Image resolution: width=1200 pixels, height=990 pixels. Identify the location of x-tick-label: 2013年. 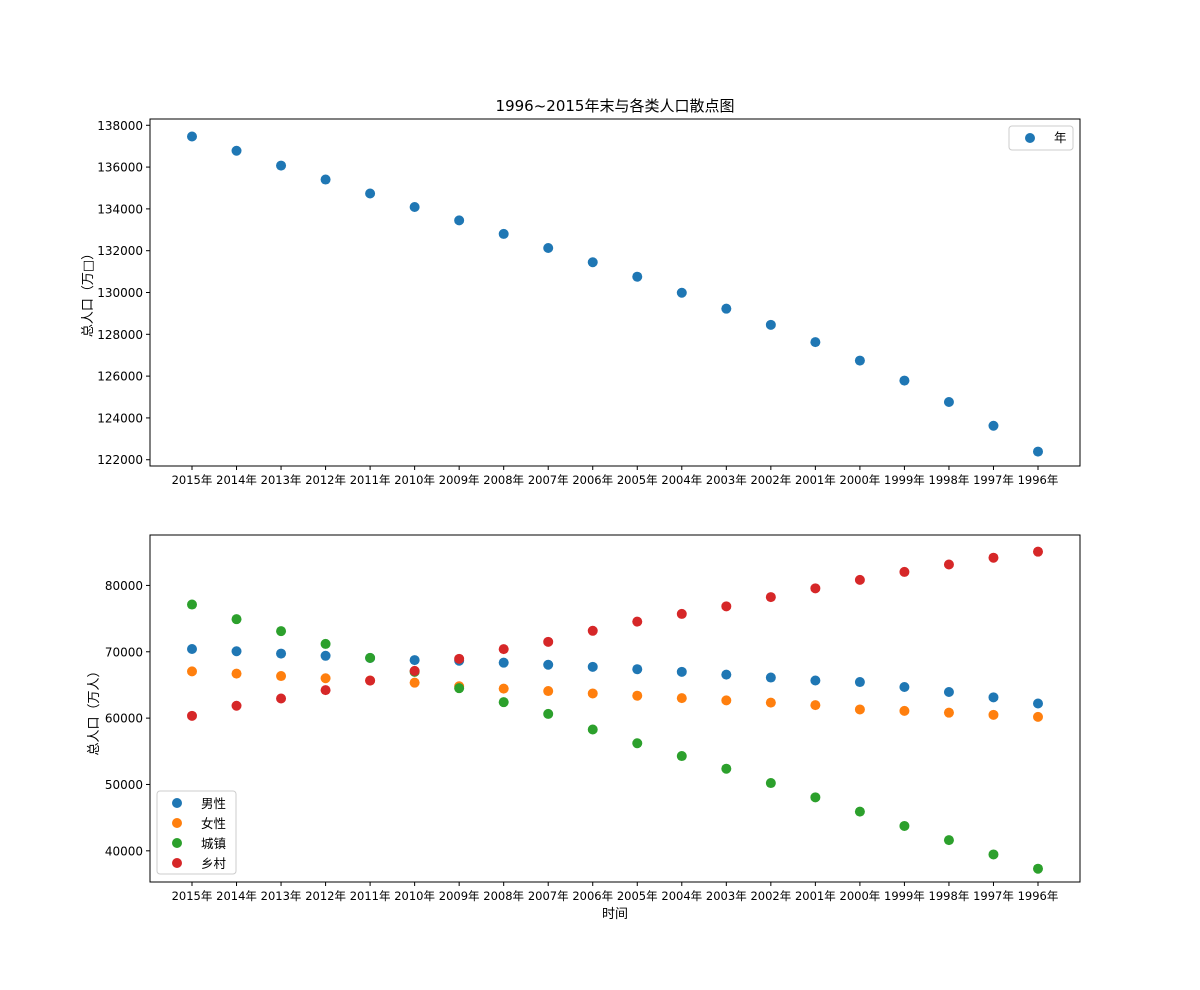
(281, 480).